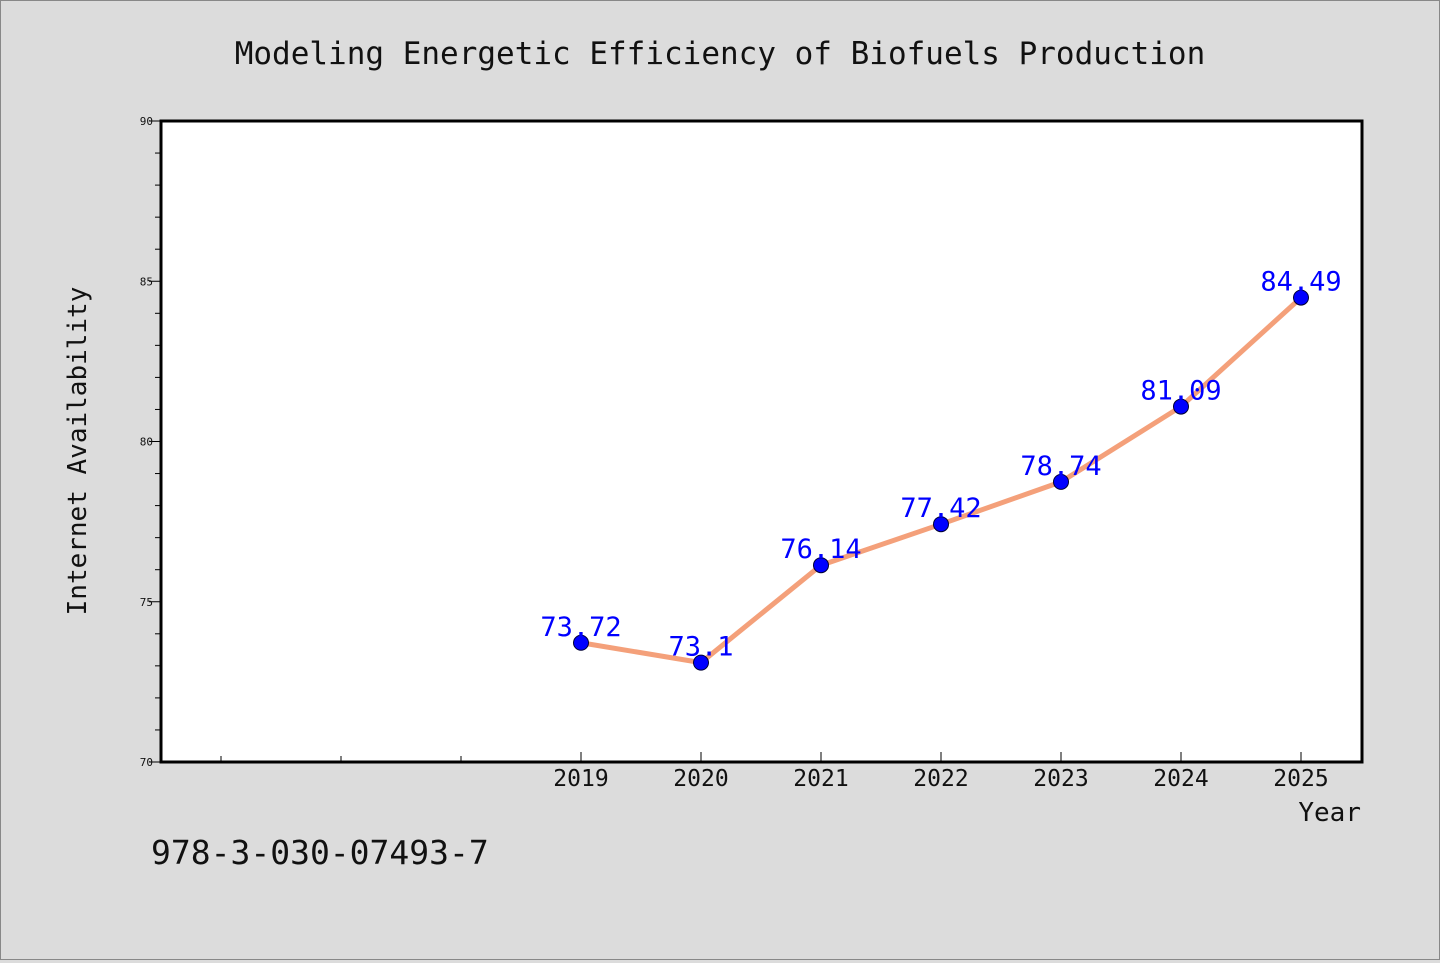 Image resolution: width=1440 pixels, height=963 pixels. What do you see at coordinates (940, 508) in the screenshot?
I see `data-label: 77.42` at bounding box center [940, 508].